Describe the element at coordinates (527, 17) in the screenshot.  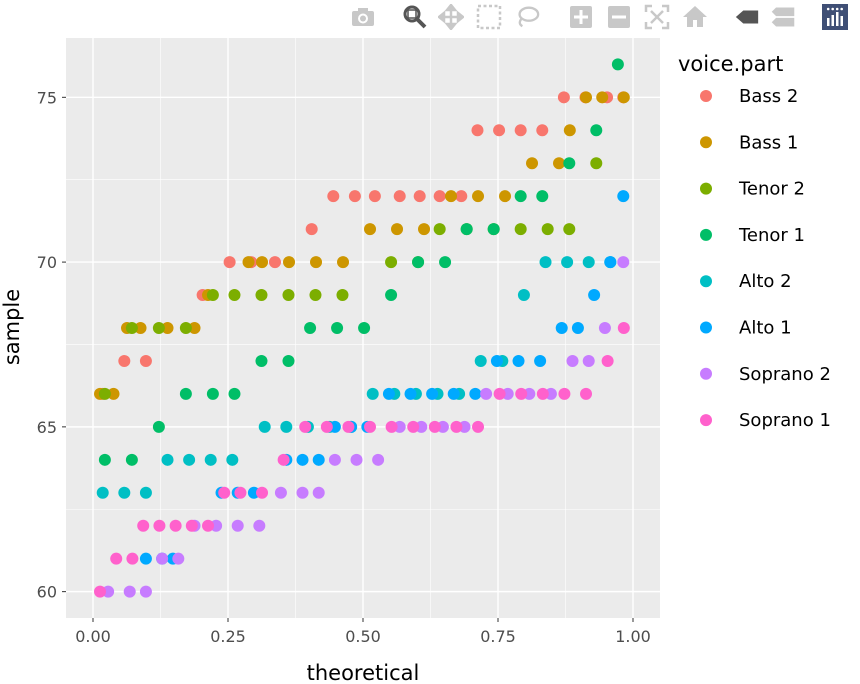
I see `lasso-select-icon` at that location.